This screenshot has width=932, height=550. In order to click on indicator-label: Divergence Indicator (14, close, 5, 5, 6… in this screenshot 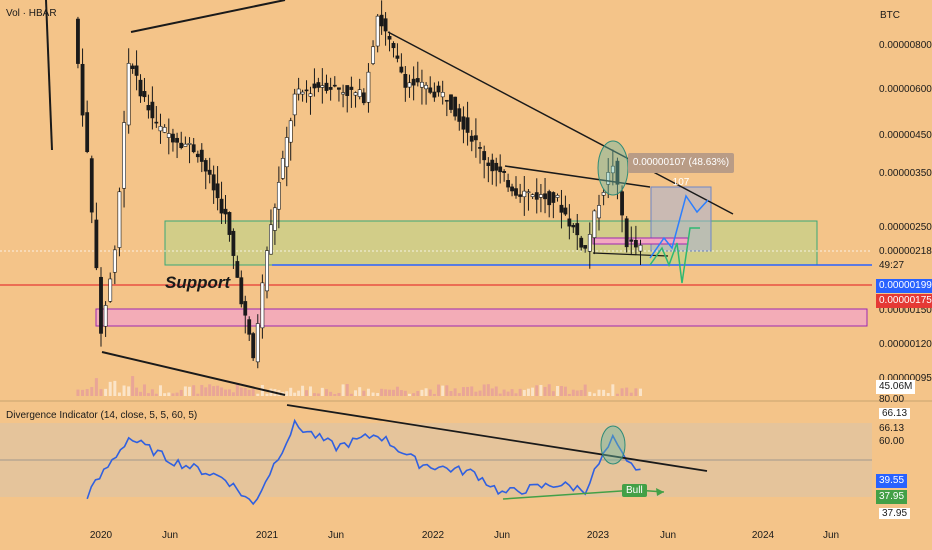, I will do `click(102, 415)`.